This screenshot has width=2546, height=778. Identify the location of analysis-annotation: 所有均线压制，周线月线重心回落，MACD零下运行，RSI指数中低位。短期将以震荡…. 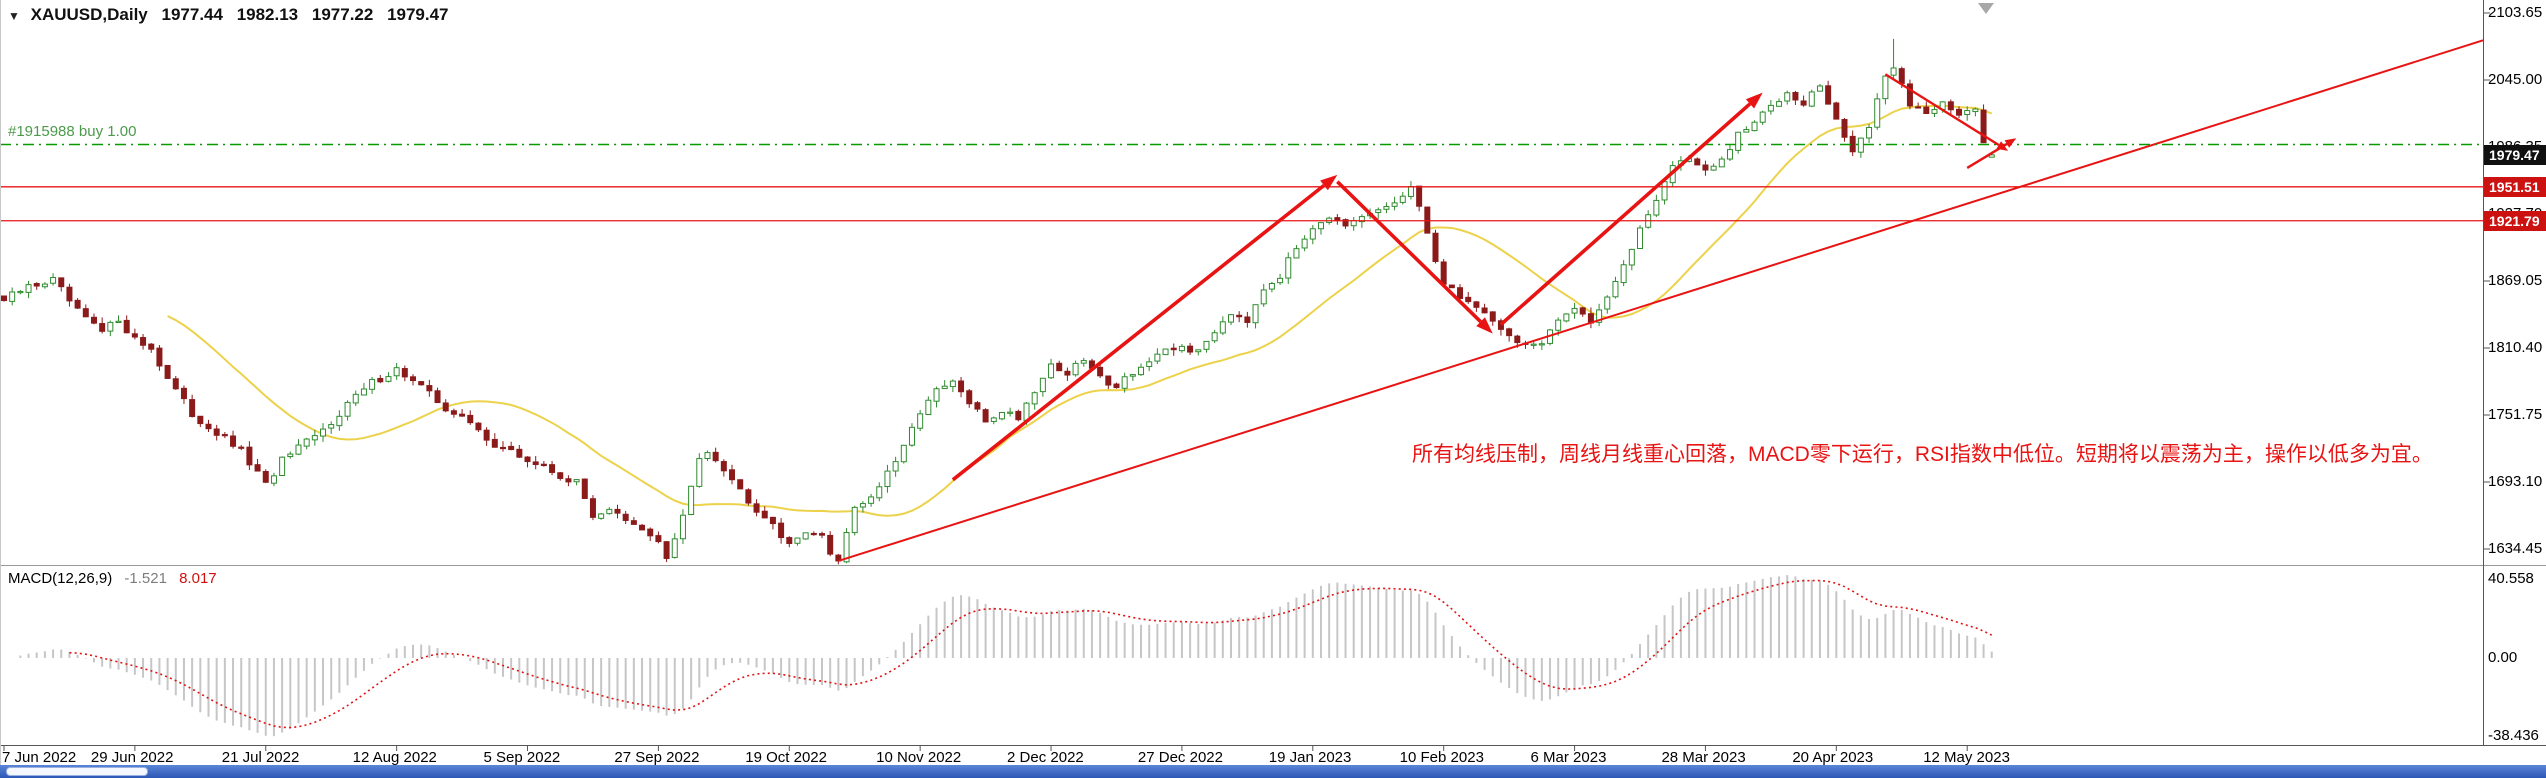
(1922, 454).